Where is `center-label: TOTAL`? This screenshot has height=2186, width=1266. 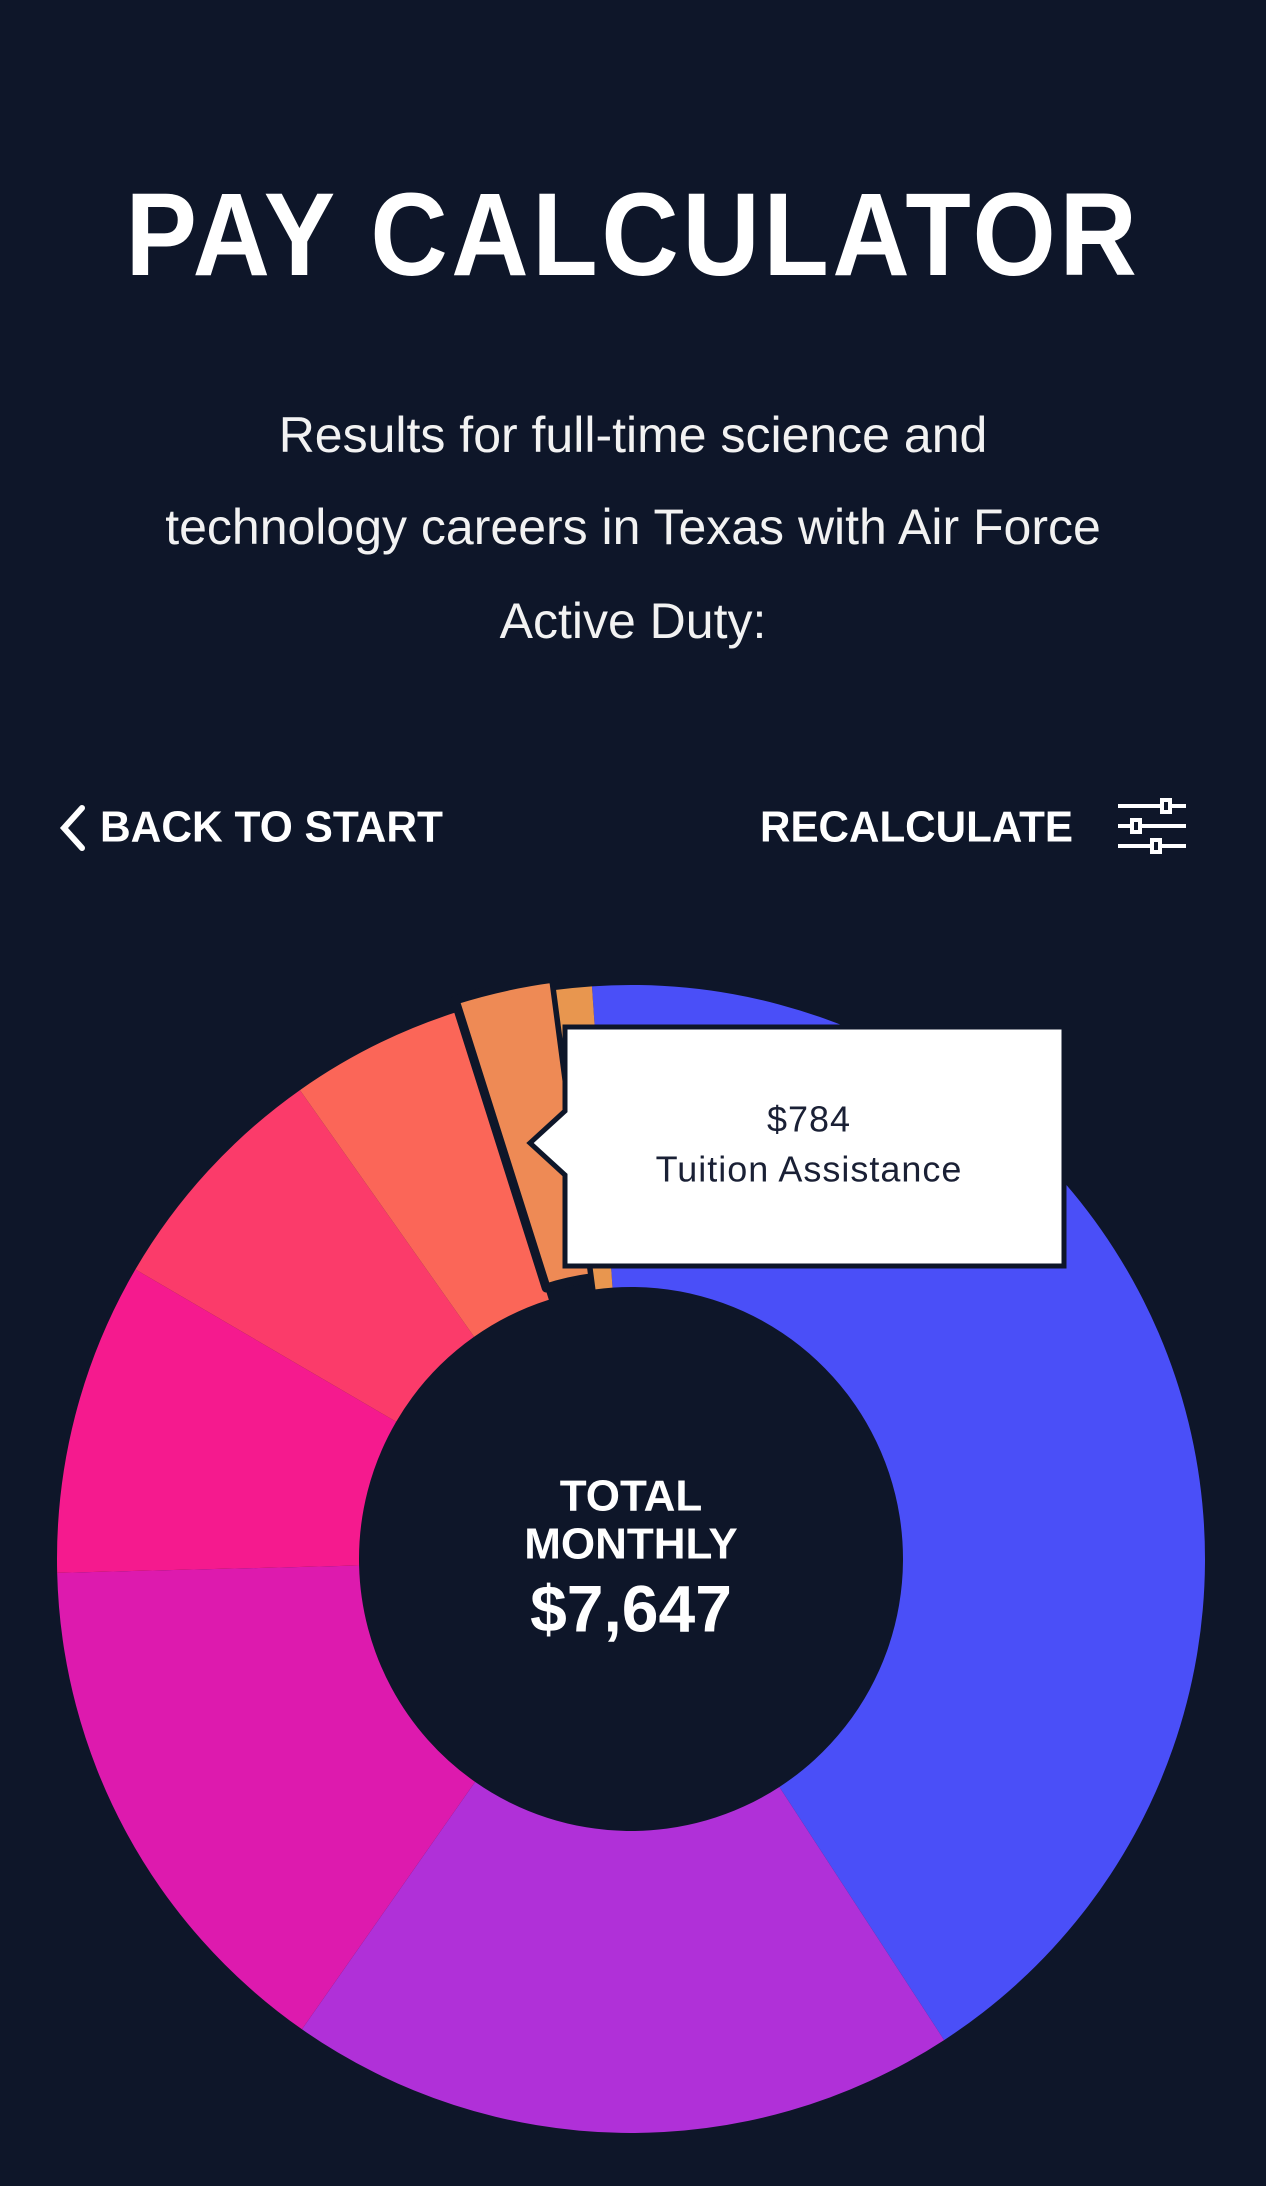
center-label: TOTAL is located at coordinates (631, 1496).